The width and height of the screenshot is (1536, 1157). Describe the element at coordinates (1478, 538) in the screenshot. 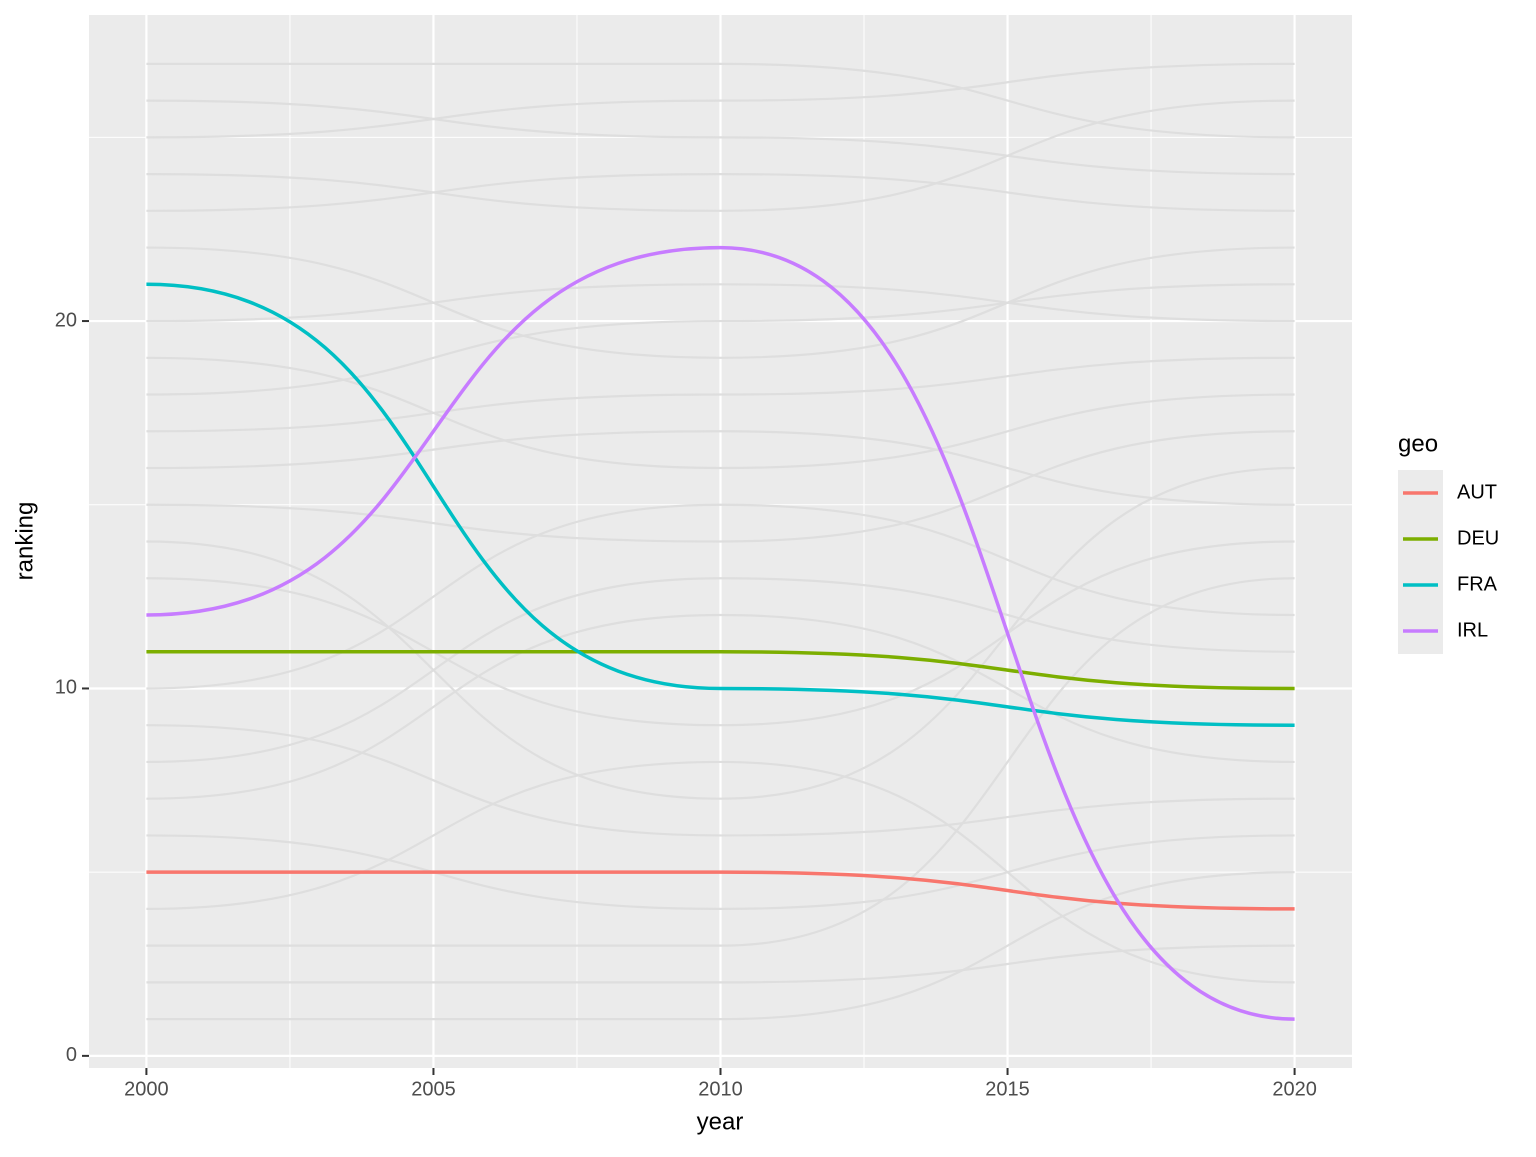

I see `legend-label: DEU` at that location.